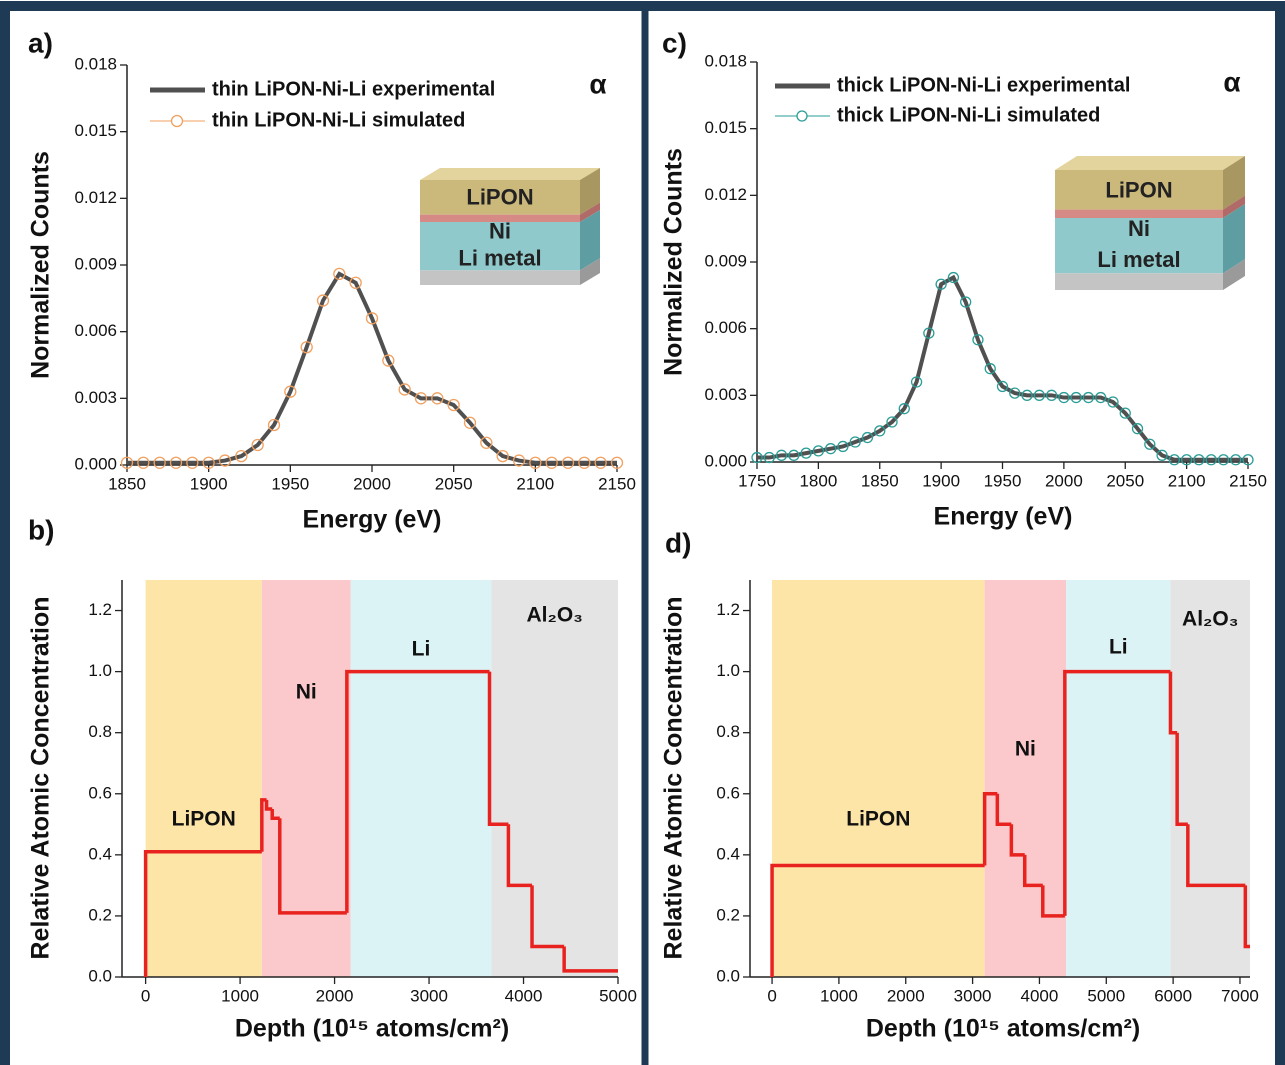 This screenshot has height=1065, width=1285. I want to click on x-tick-label: 3000, so click(429, 995).